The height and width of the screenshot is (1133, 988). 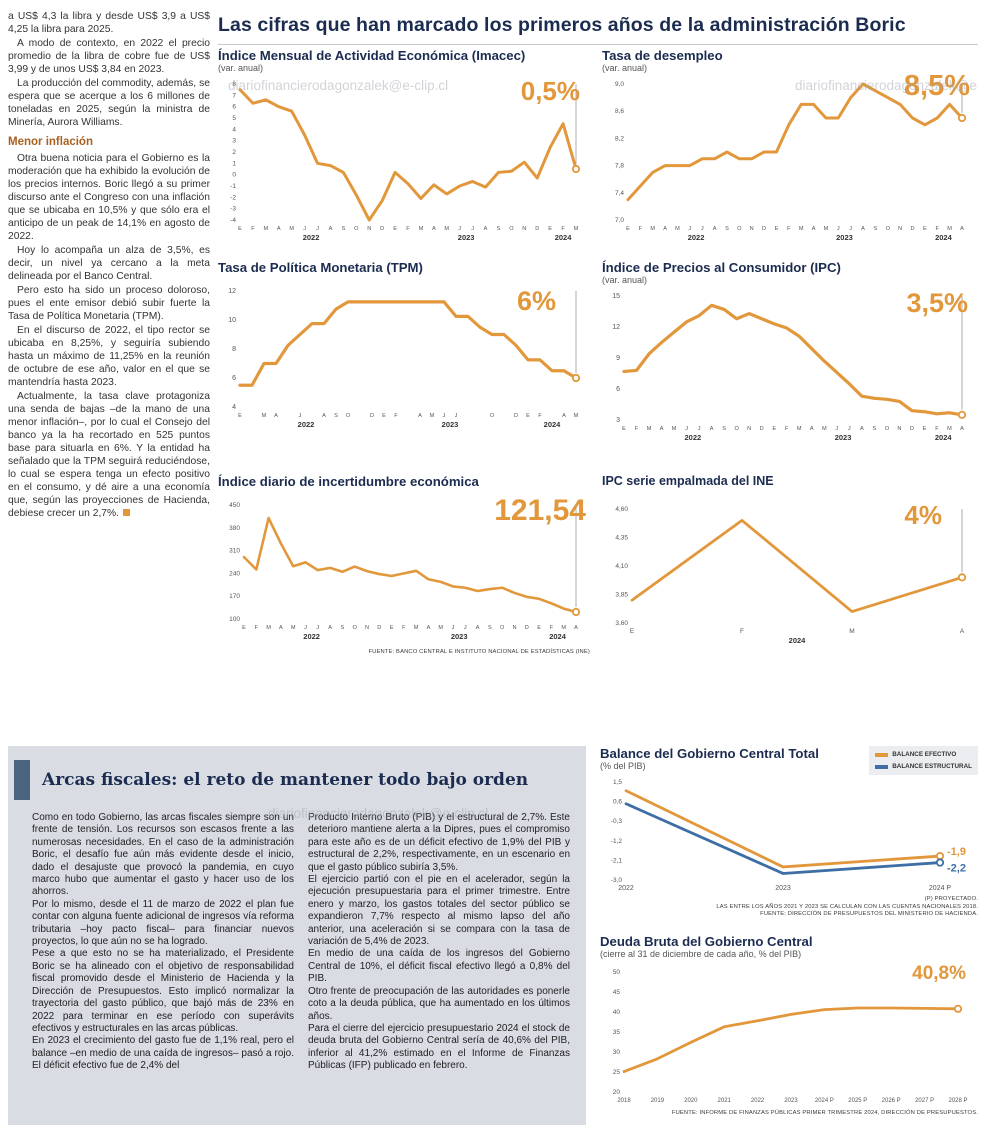 I want to click on estructural-swatch, so click(x=882, y=766).